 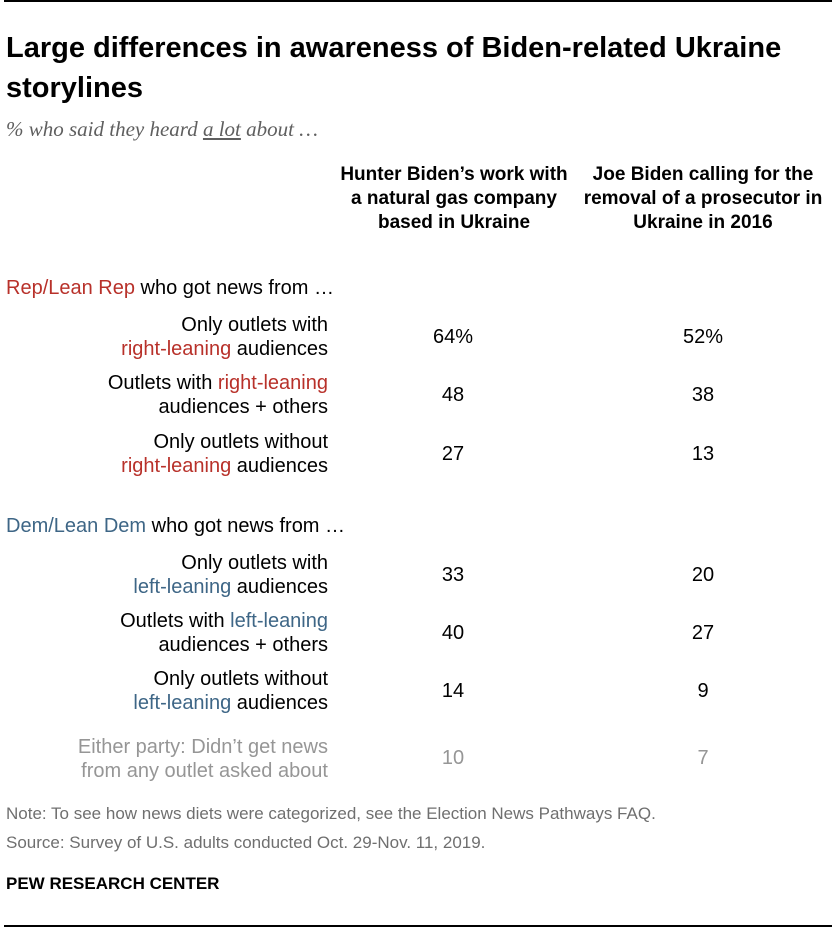 What do you see at coordinates (164, 575) in the screenshot?
I see `row-label: Only outlets with left-leaning audiences` at bounding box center [164, 575].